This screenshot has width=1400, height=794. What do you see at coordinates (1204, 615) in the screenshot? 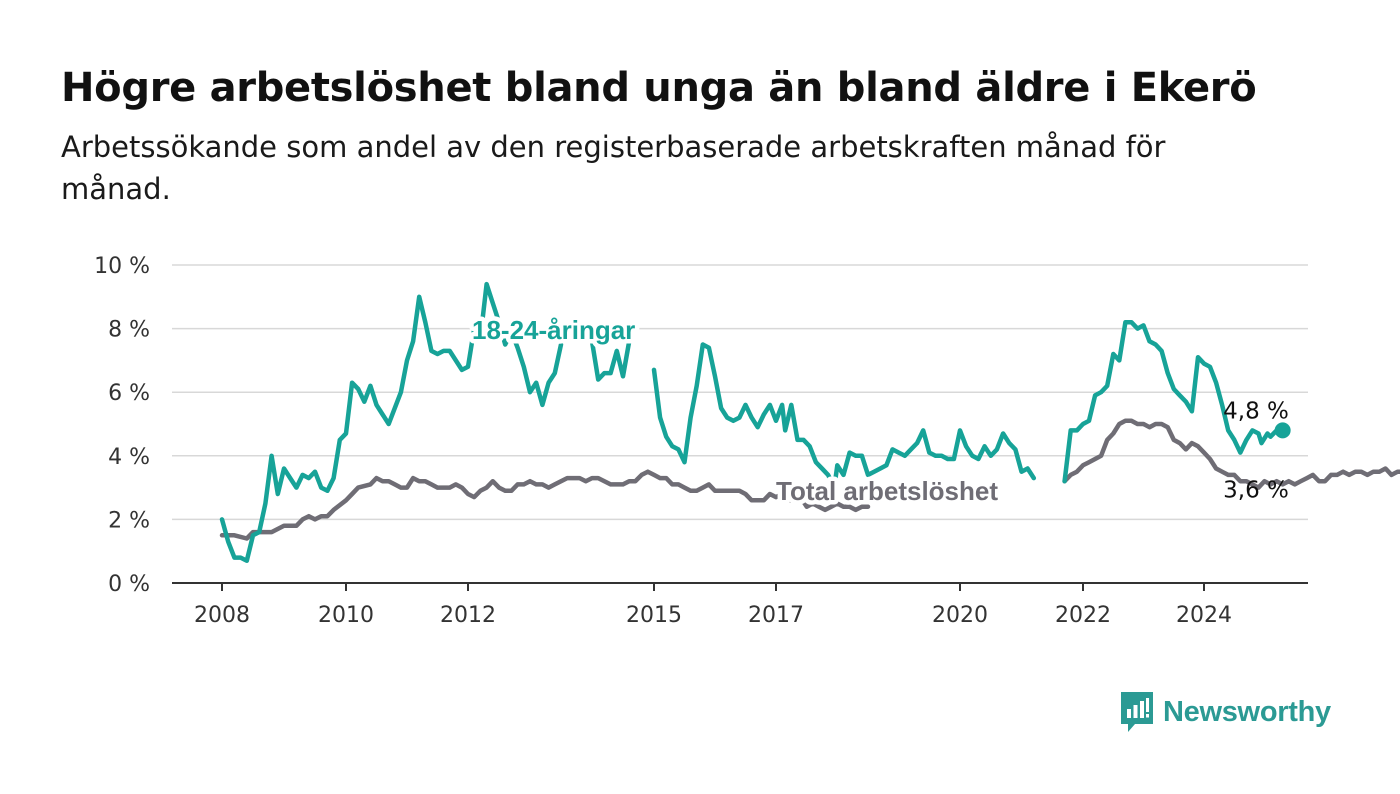
I see `x-tick-label: 2024` at bounding box center [1204, 615].